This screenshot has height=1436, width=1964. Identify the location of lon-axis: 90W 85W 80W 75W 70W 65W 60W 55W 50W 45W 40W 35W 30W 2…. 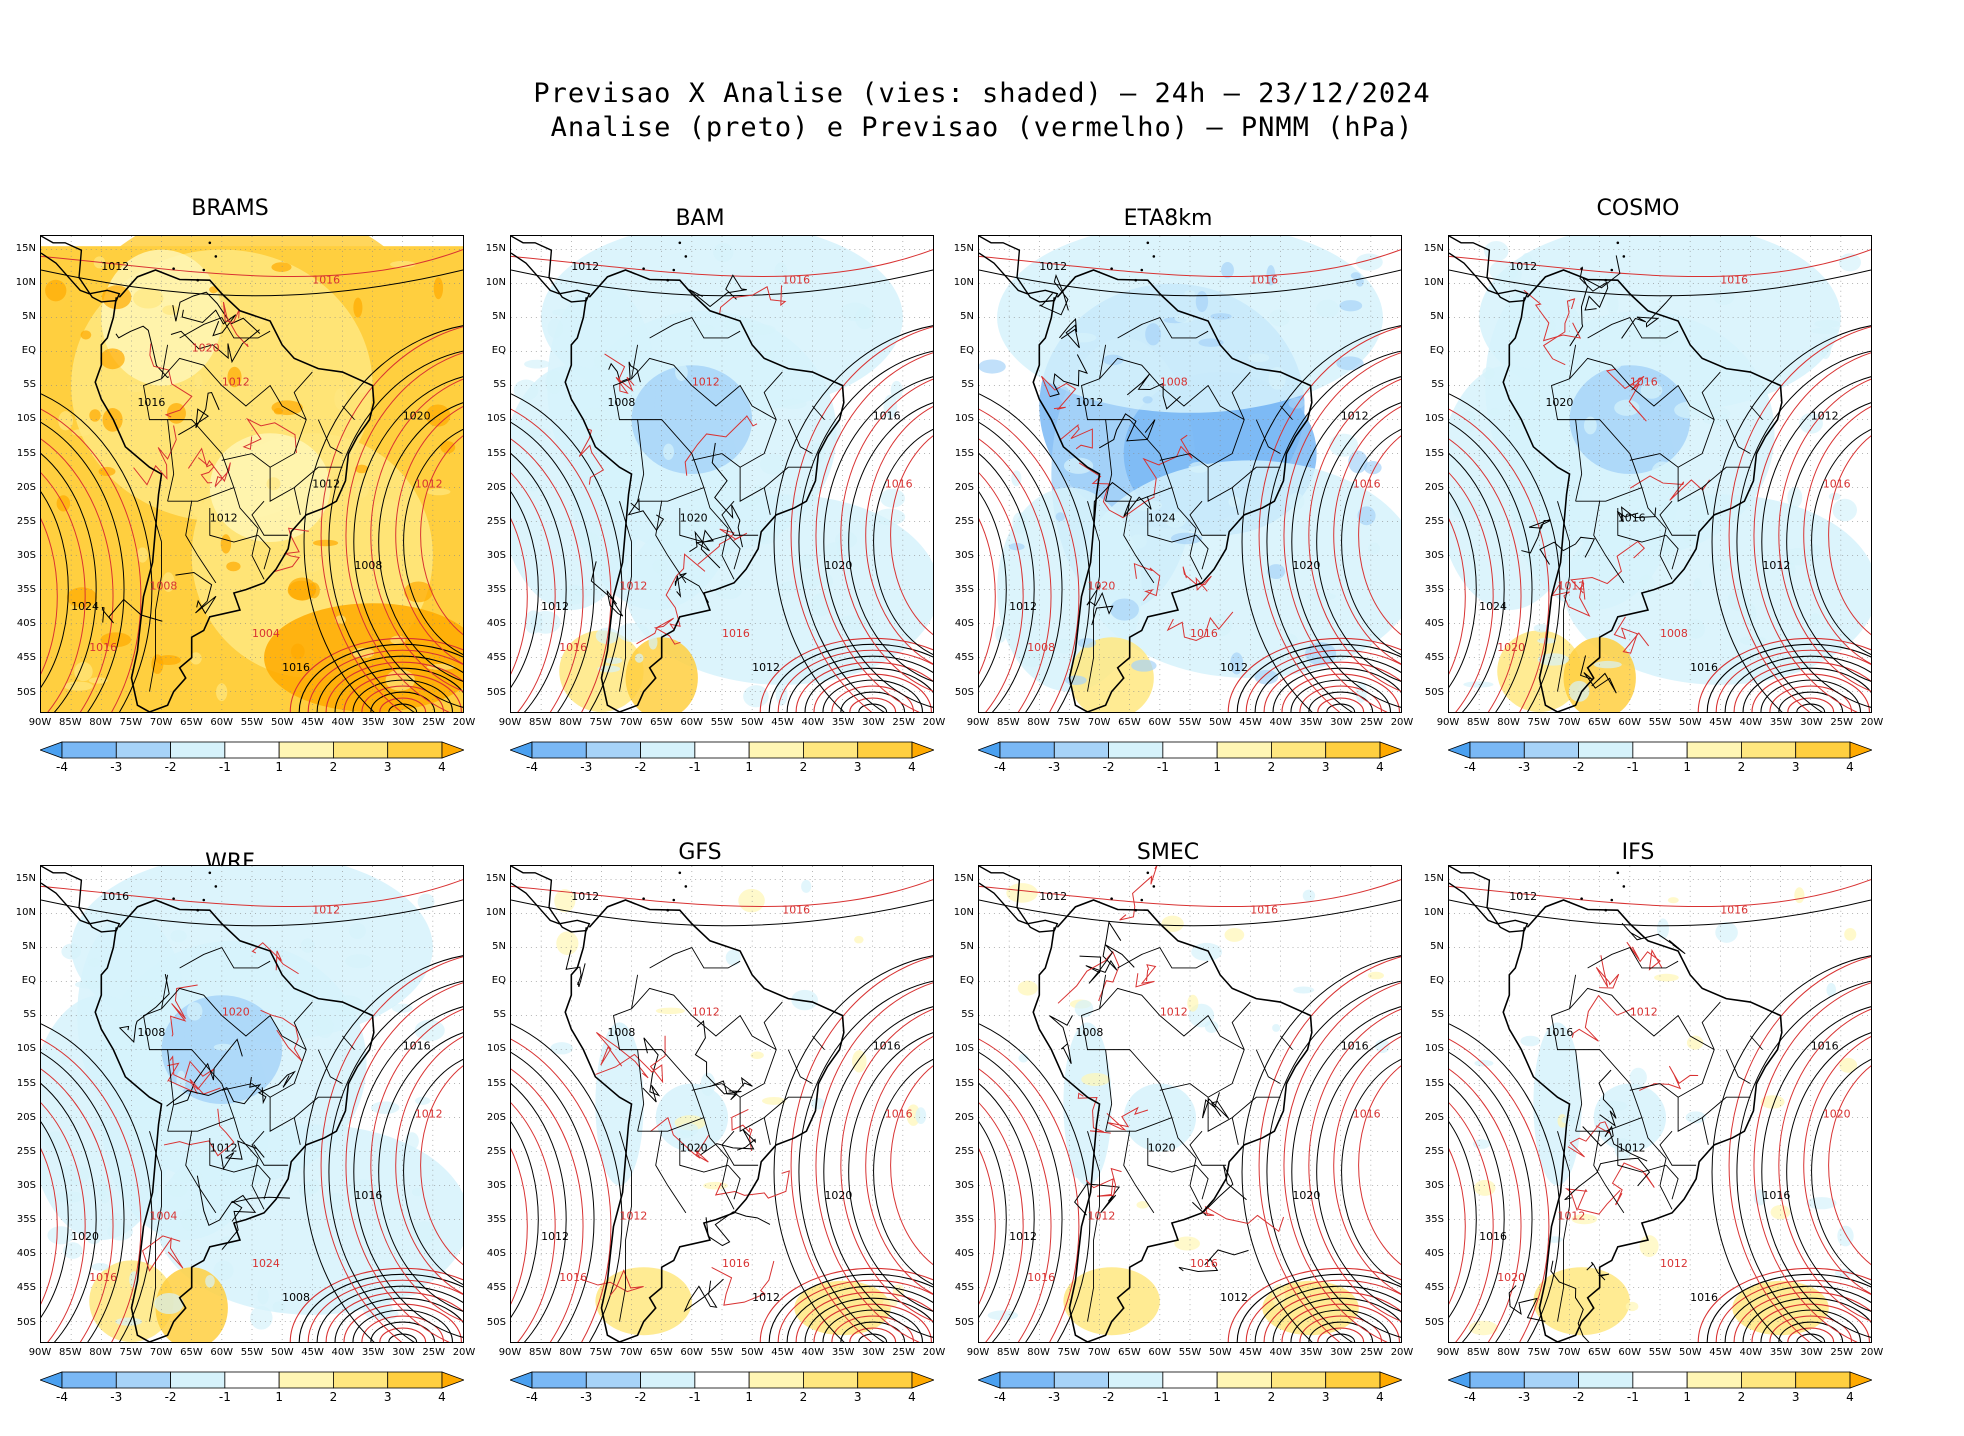
(1660, 1354).